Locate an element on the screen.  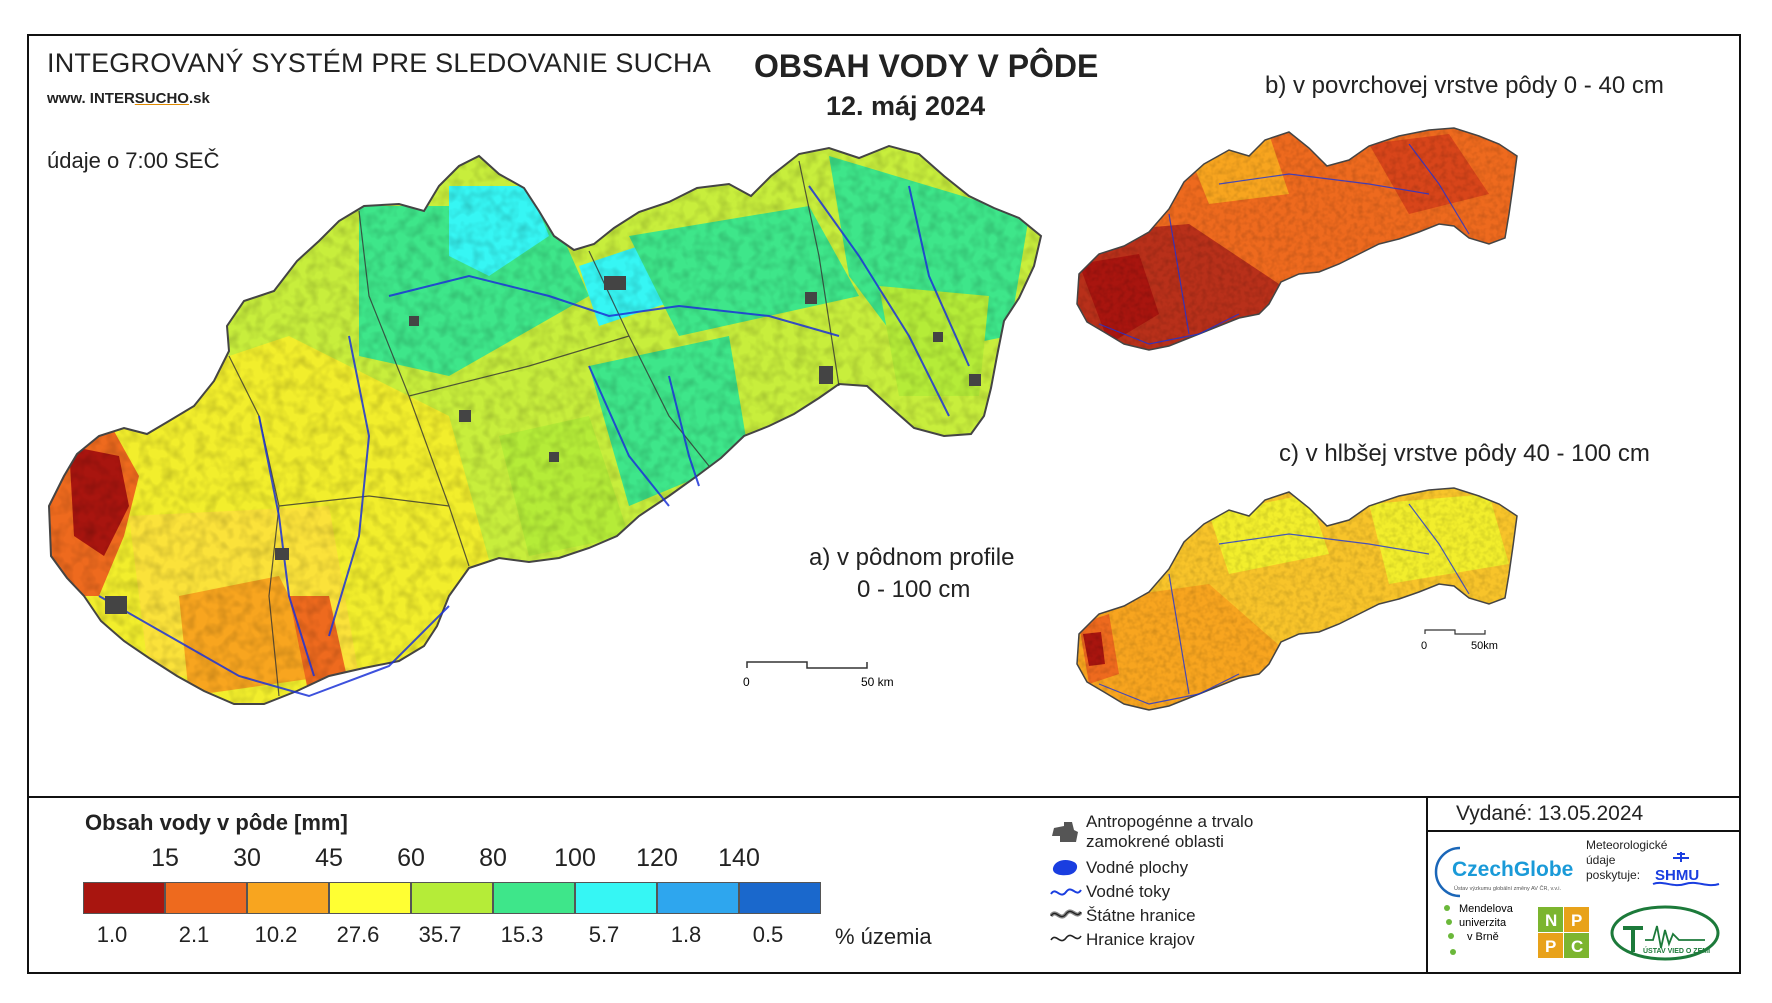
legend-percent-2: 2.1 is located at coordinates (194, 934).